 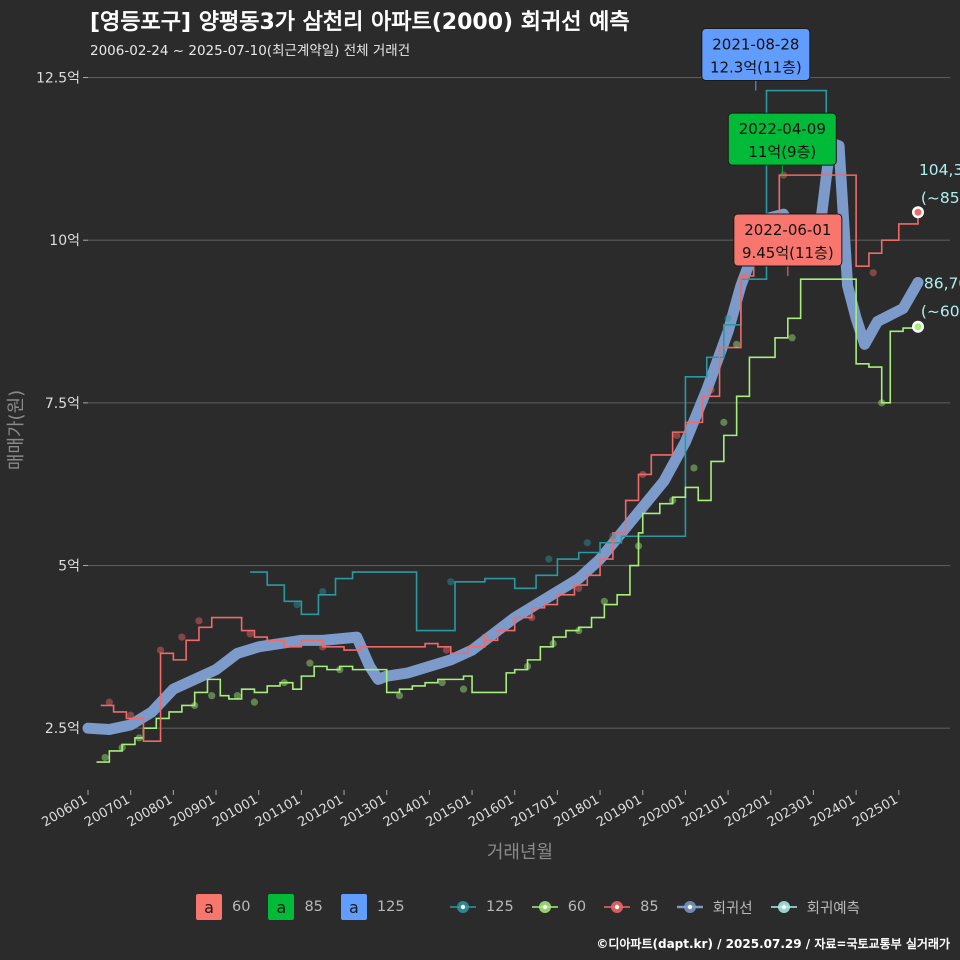 What do you see at coordinates (62, 729) in the screenshot?
I see `y-tick-label: 2.5억` at bounding box center [62, 729].